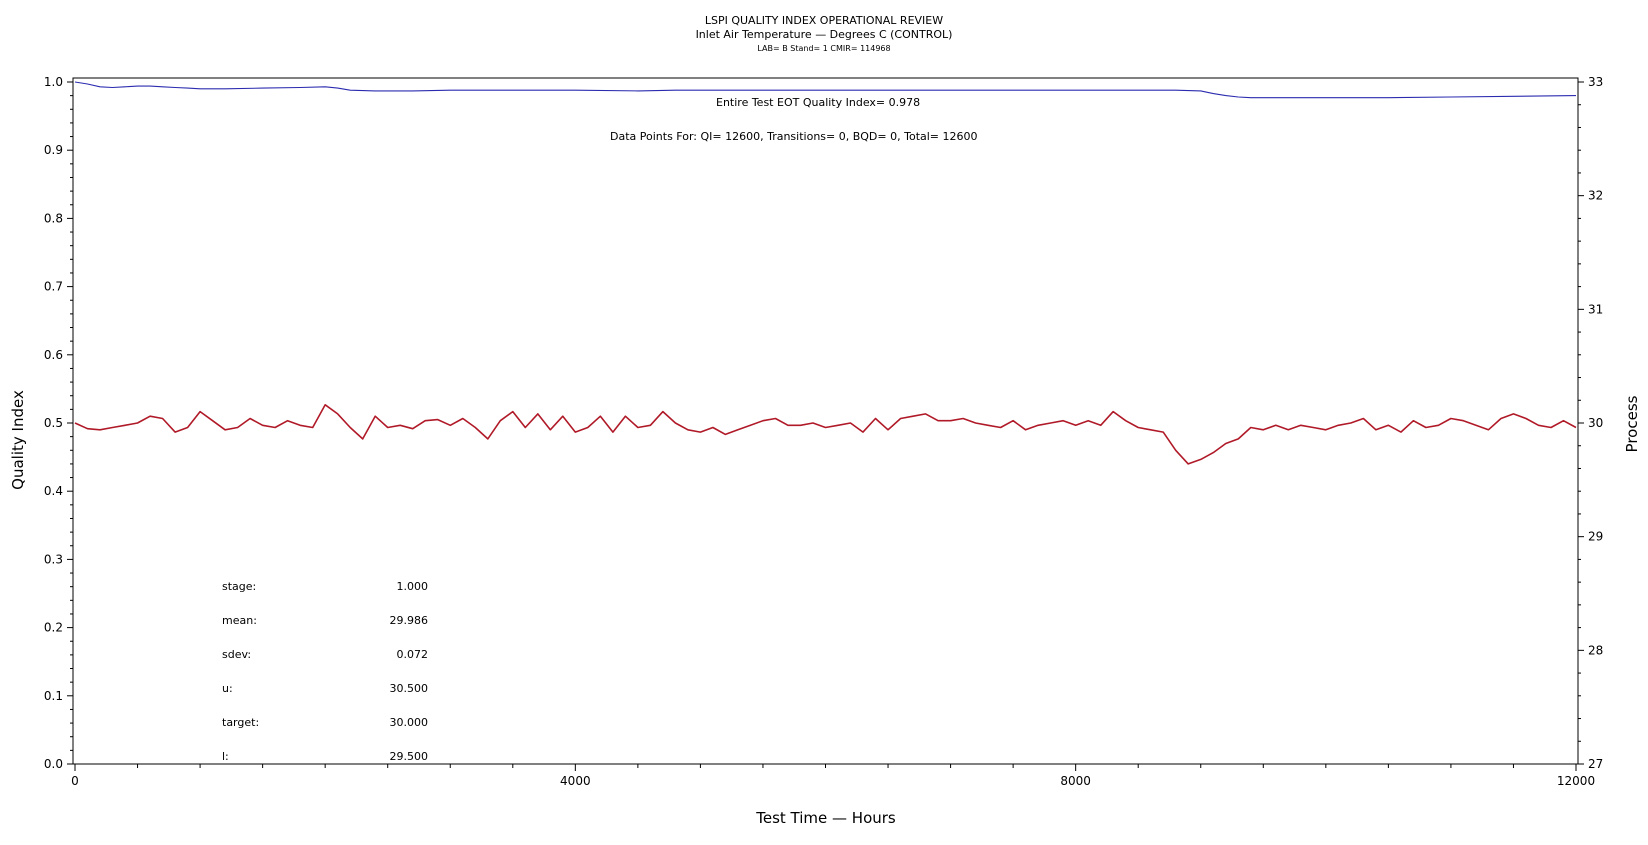  I want to click on y-left-tick-label: 0.4, so click(53, 491).